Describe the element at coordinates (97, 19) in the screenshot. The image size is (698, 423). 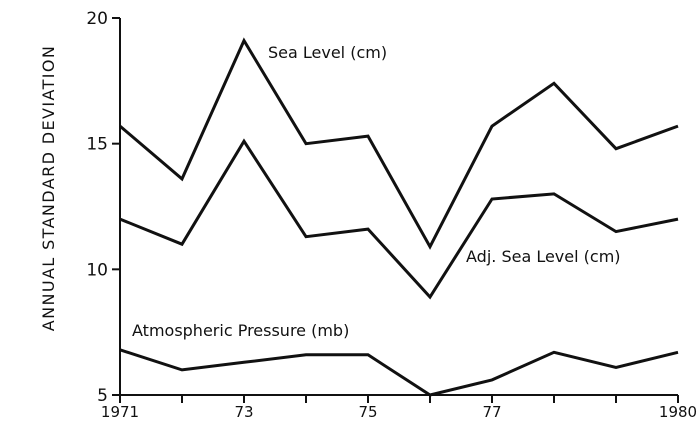
I see `y-tick-label: 20` at that location.